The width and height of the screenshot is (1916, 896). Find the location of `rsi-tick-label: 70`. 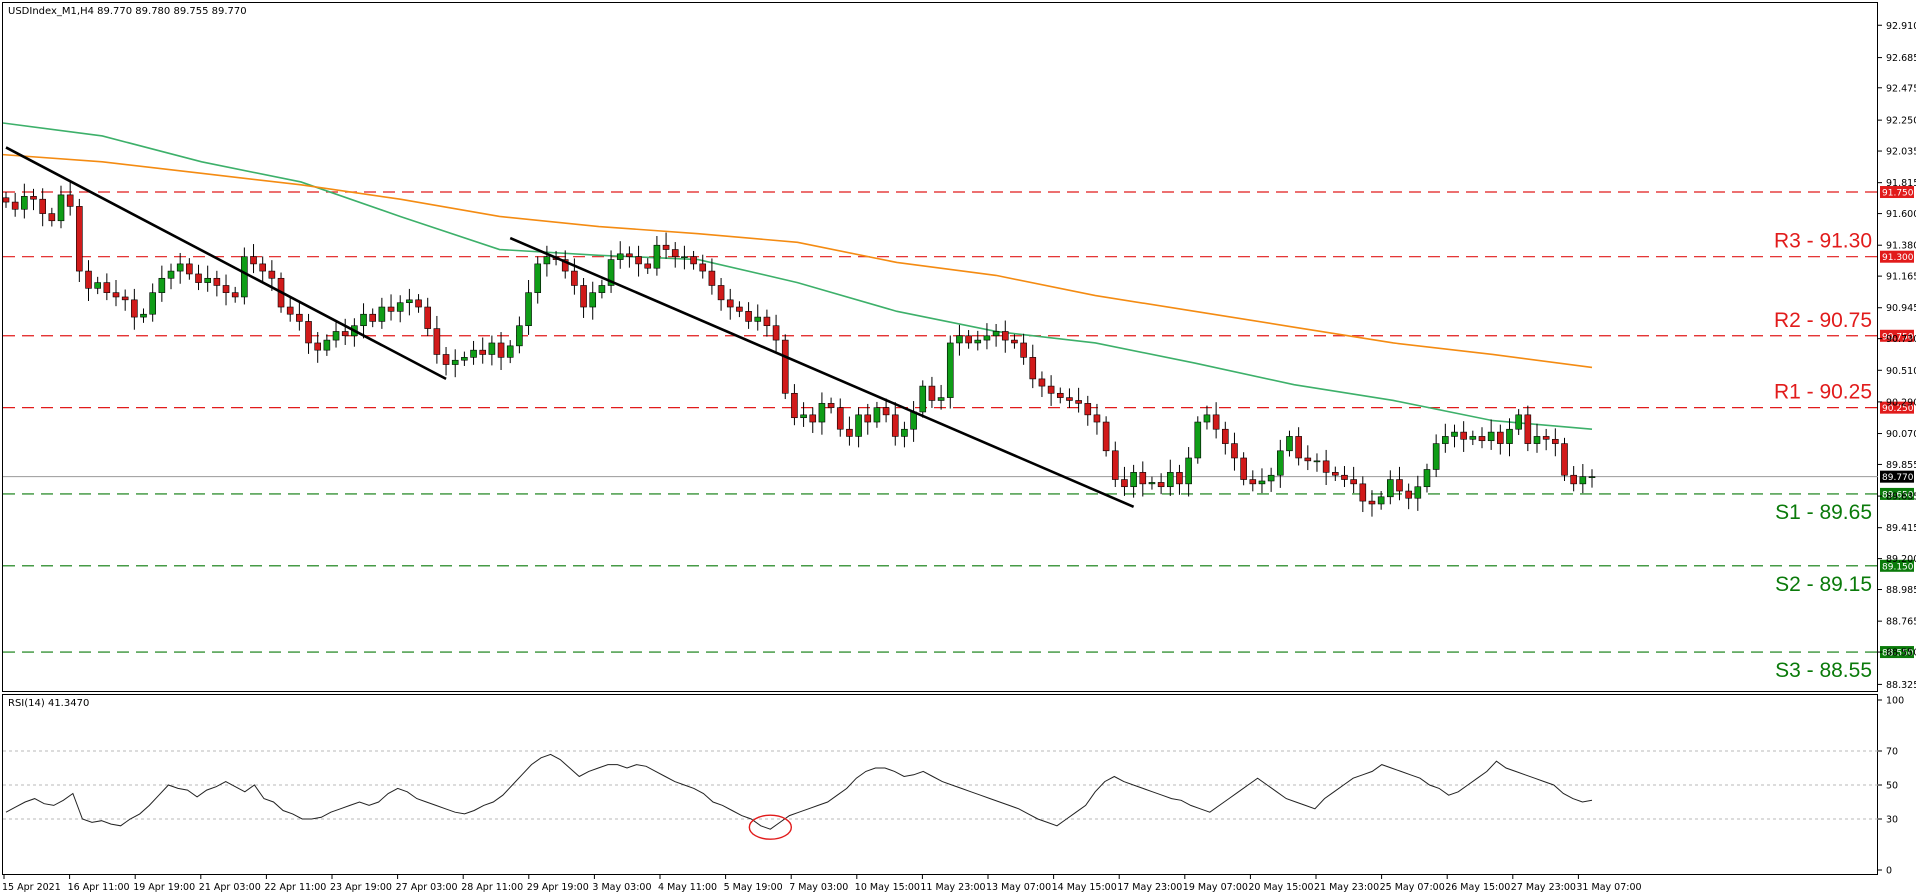

rsi-tick-label: 70 is located at coordinates (1892, 752).